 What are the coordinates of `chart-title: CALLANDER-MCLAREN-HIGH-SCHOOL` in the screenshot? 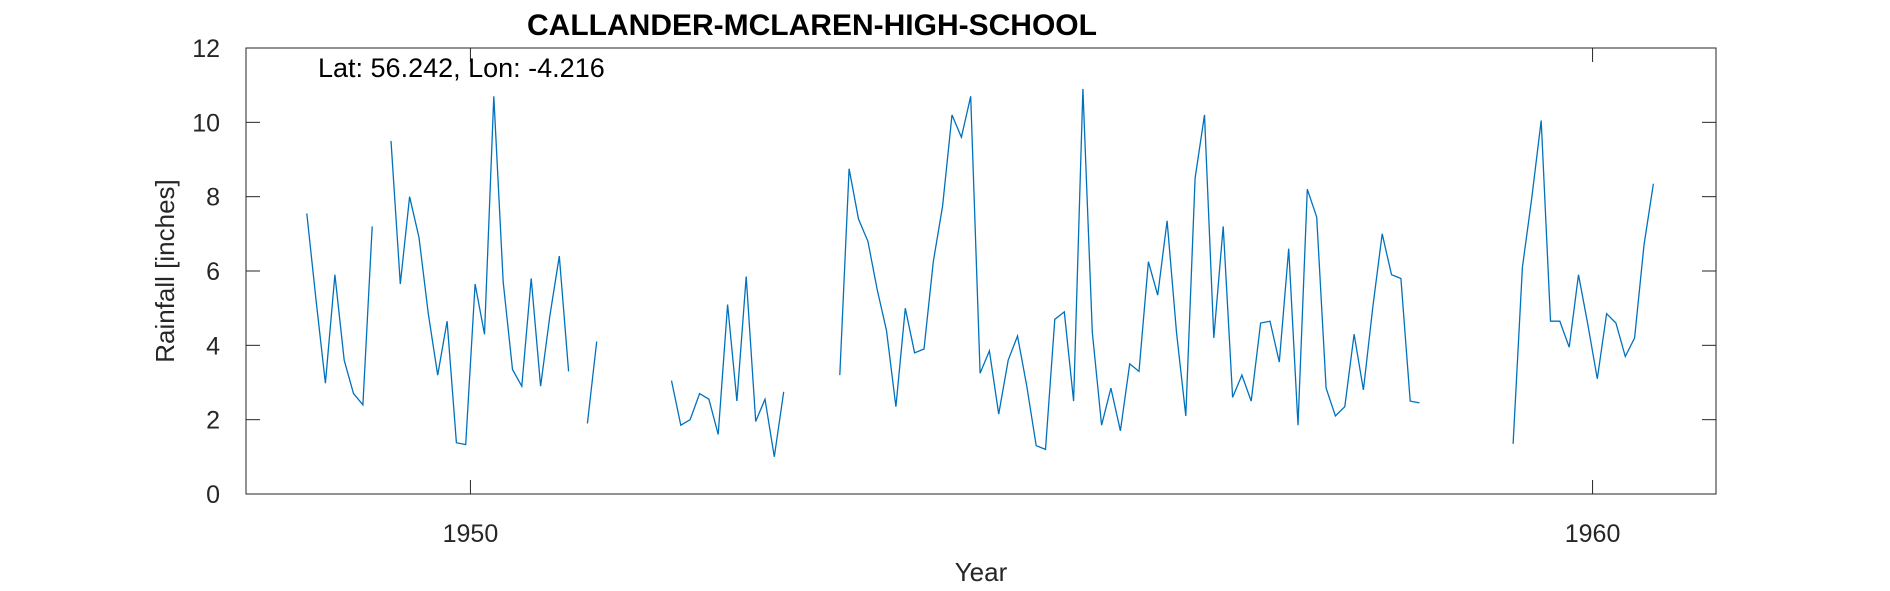 It's located at (812, 25).